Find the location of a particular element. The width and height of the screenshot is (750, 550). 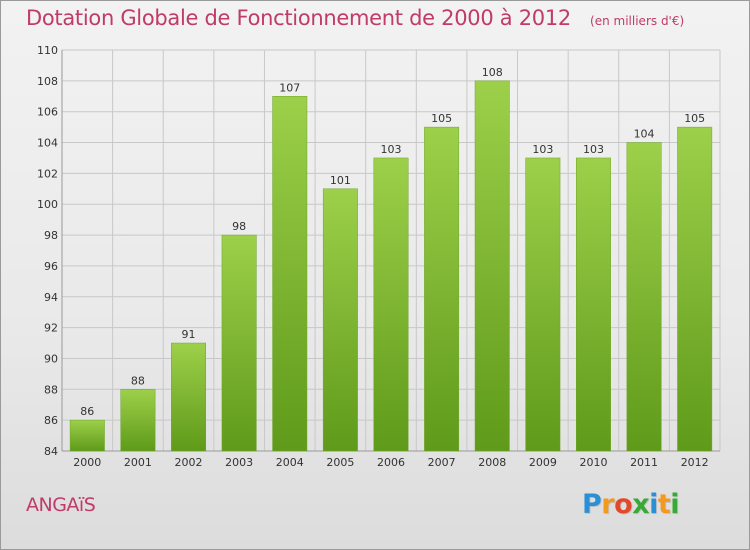

y-tick-label: 88 is located at coordinates (51, 389).